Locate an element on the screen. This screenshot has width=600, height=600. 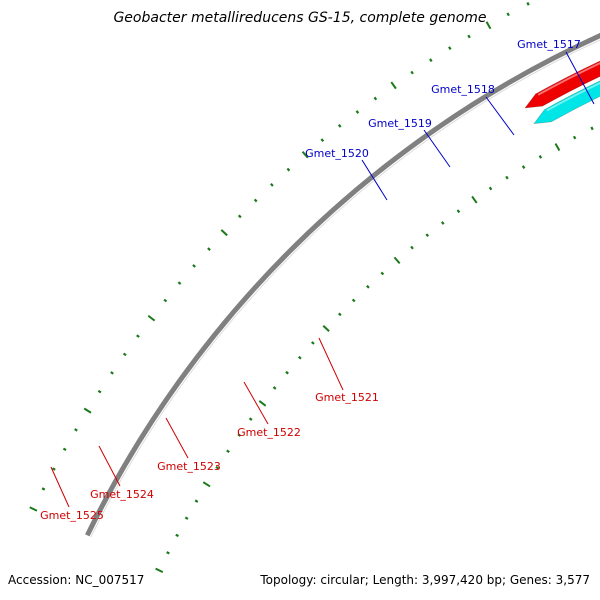
gene-label: Gmet_1525 is located at coordinates (72, 515).